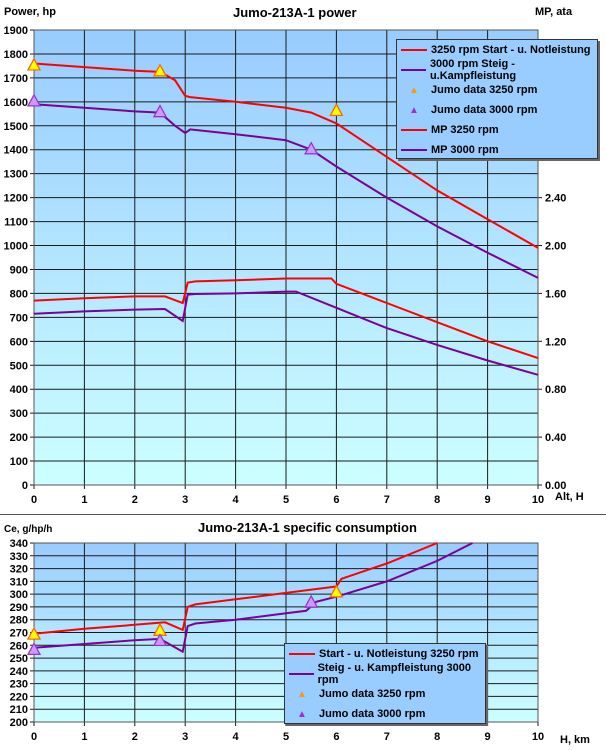 The image size is (606, 750). What do you see at coordinates (19, 557) in the screenshot?
I see `svg-text: 330` at bounding box center [19, 557].